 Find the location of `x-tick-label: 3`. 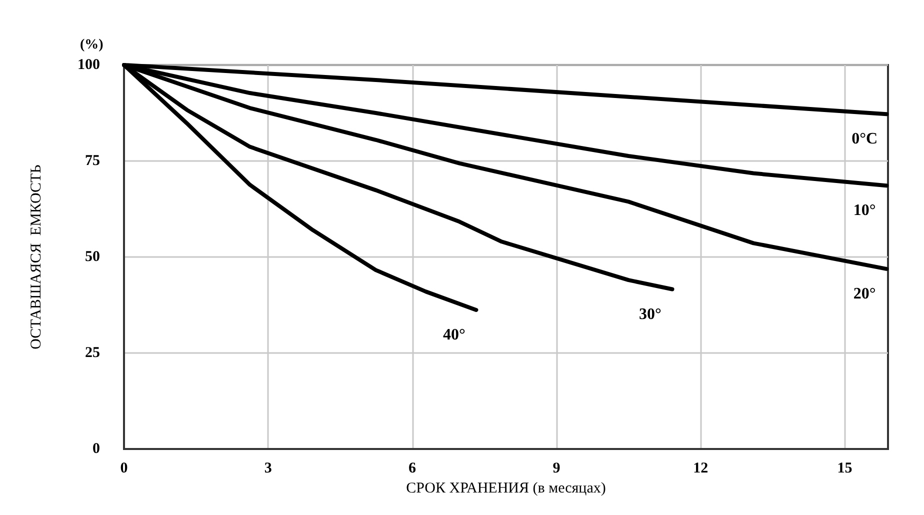

x-tick-label: 3 is located at coordinates (268, 468).